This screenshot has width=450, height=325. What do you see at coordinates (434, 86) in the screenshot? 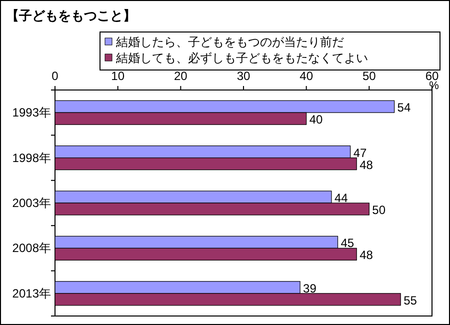
I see `x-axis-title: %` at bounding box center [434, 86].